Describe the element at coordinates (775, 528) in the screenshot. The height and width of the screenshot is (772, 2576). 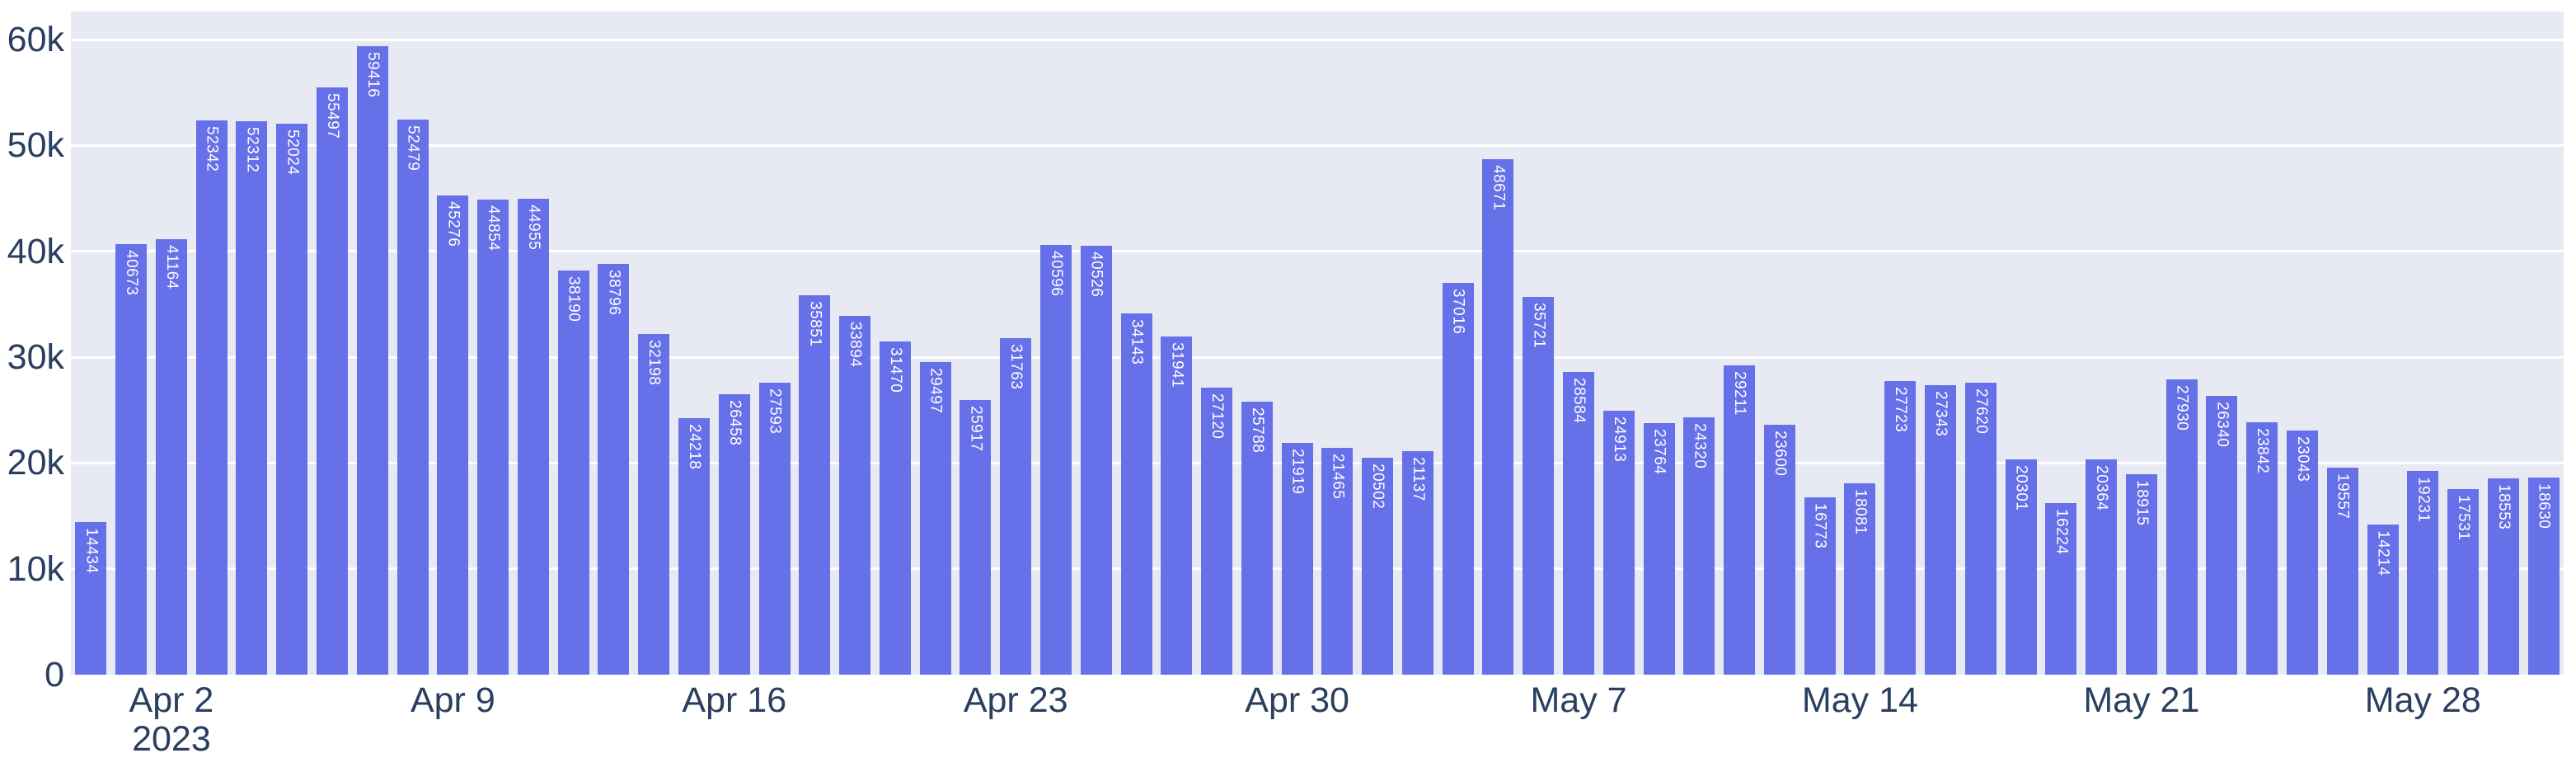
I see `bar: 27593` at that location.